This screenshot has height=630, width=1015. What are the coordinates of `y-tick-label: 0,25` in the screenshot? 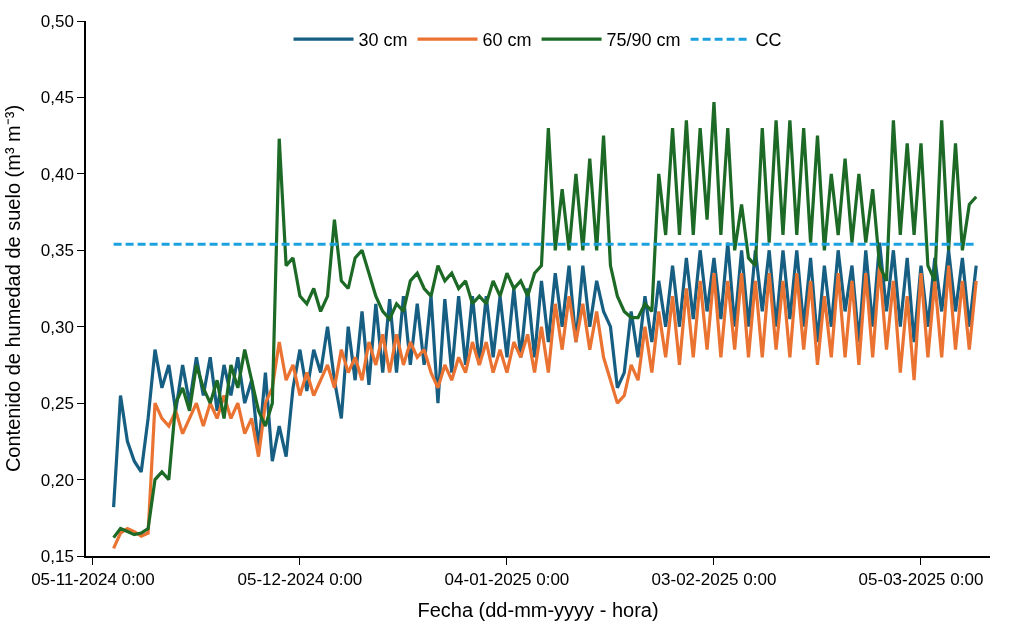 It's located at (57, 404).